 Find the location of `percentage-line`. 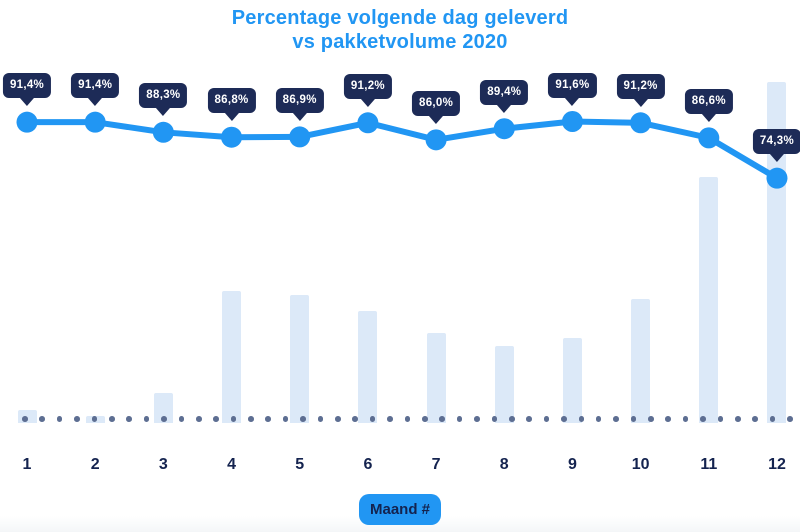

percentage-line is located at coordinates (402, 150).